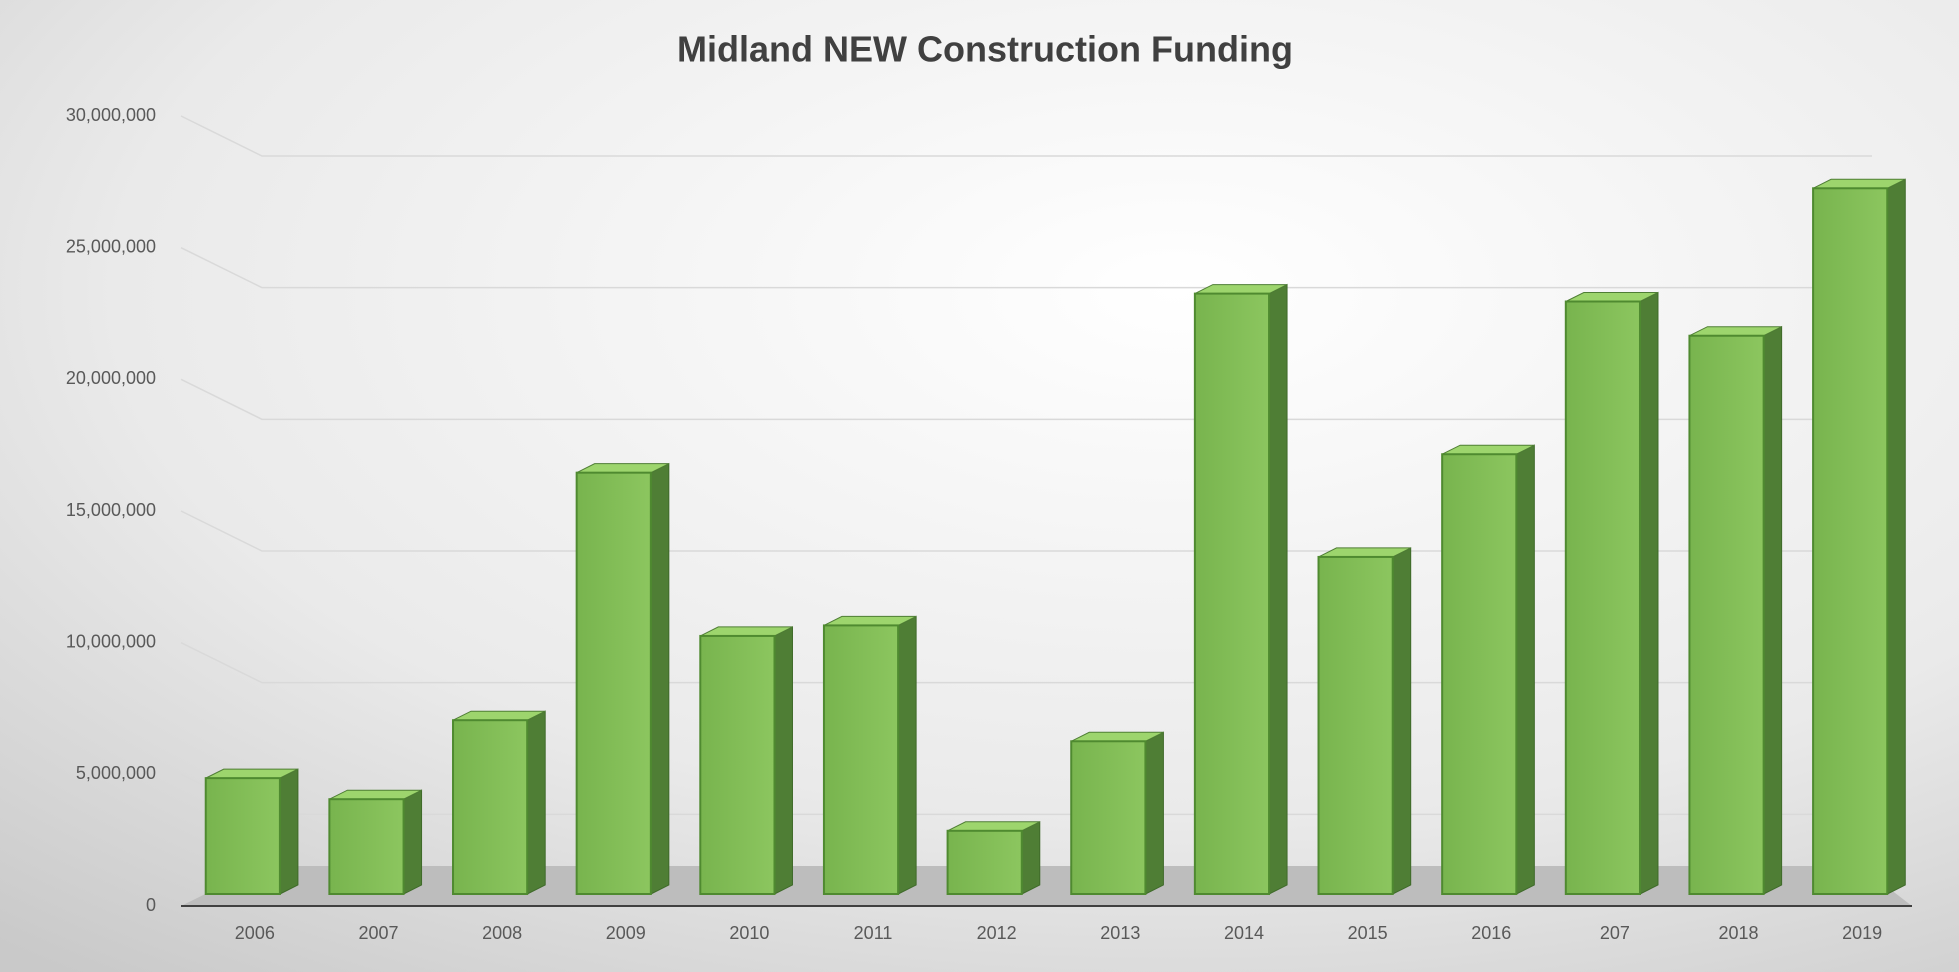  What do you see at coordinates (985, 49) in the screenshot?
I see `chart-title: Midland NEW Construction Funding` at bounding box center [985, 49].